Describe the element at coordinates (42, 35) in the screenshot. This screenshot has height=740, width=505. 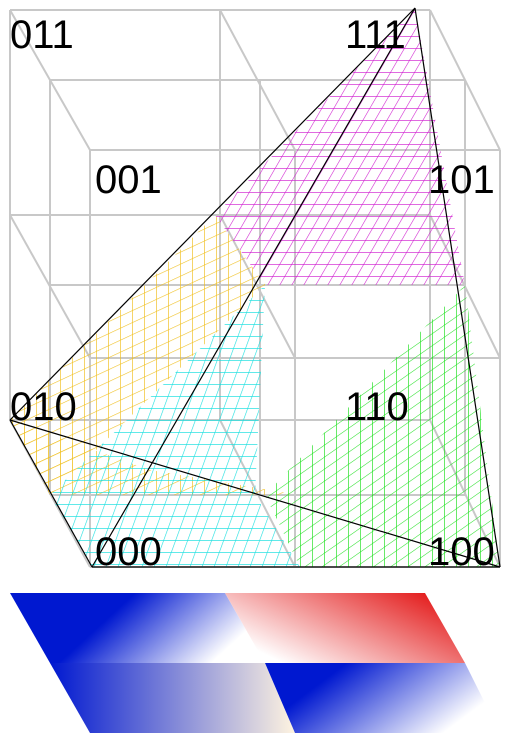
I see `vertex-label: 011` at that location.